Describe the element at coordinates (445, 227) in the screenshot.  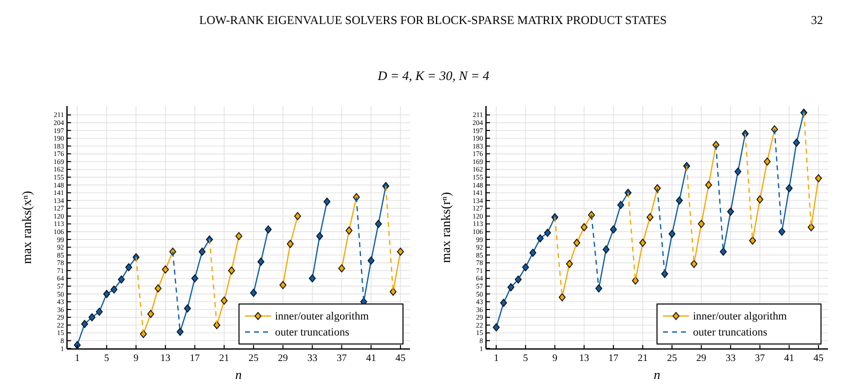
I see `y-axis-title: max ranks(rⁿ)` at that location.